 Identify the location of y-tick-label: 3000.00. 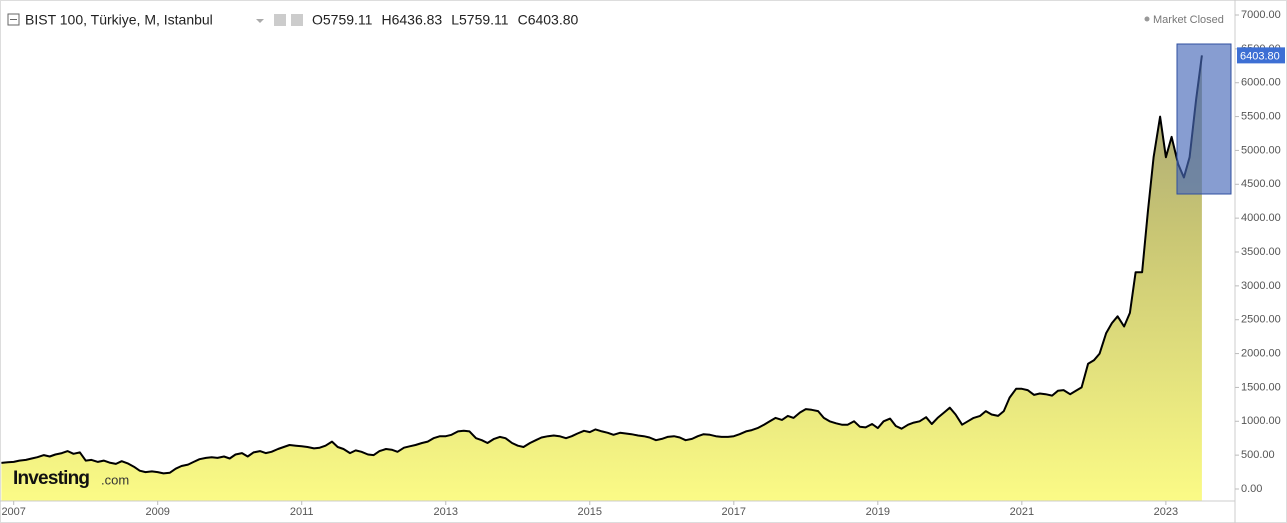
(1261, 286).